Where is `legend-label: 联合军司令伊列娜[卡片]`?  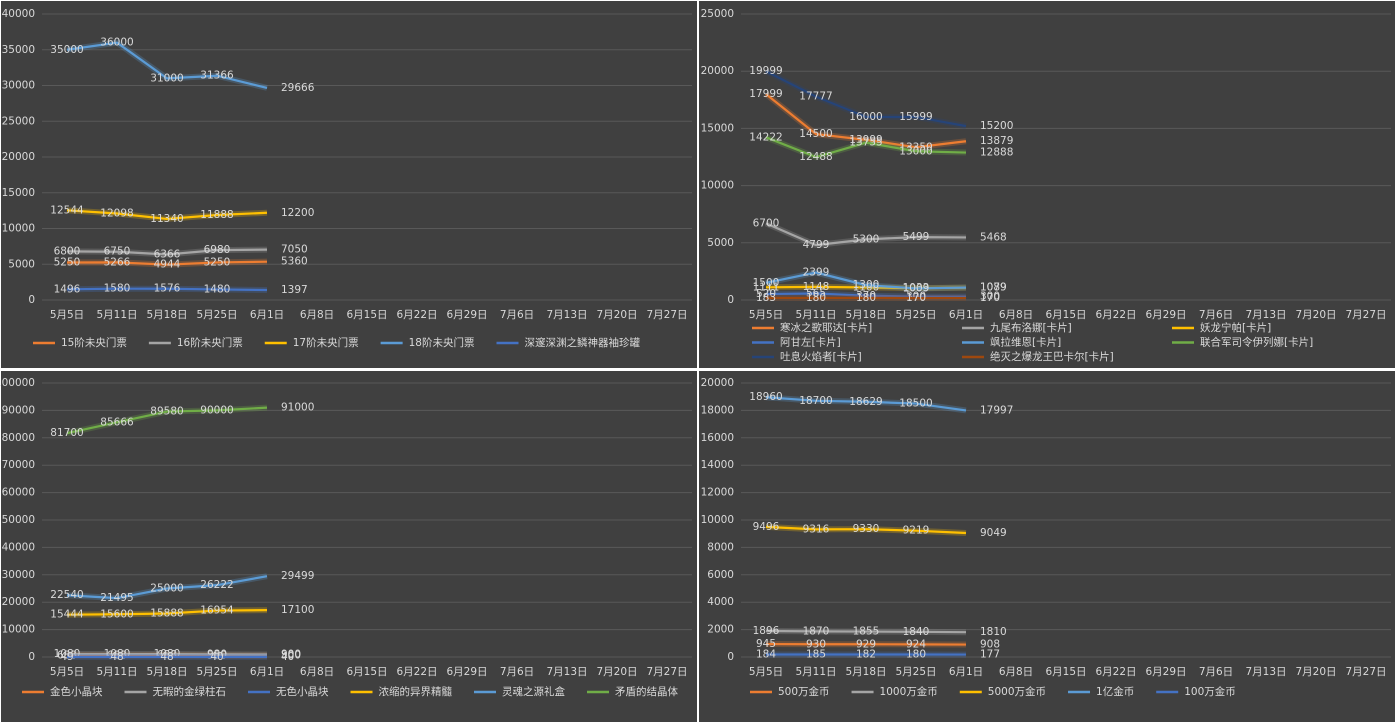 legend-label: 联合军司令伊列娜[卡片] is located at coordinates (1256, 342).